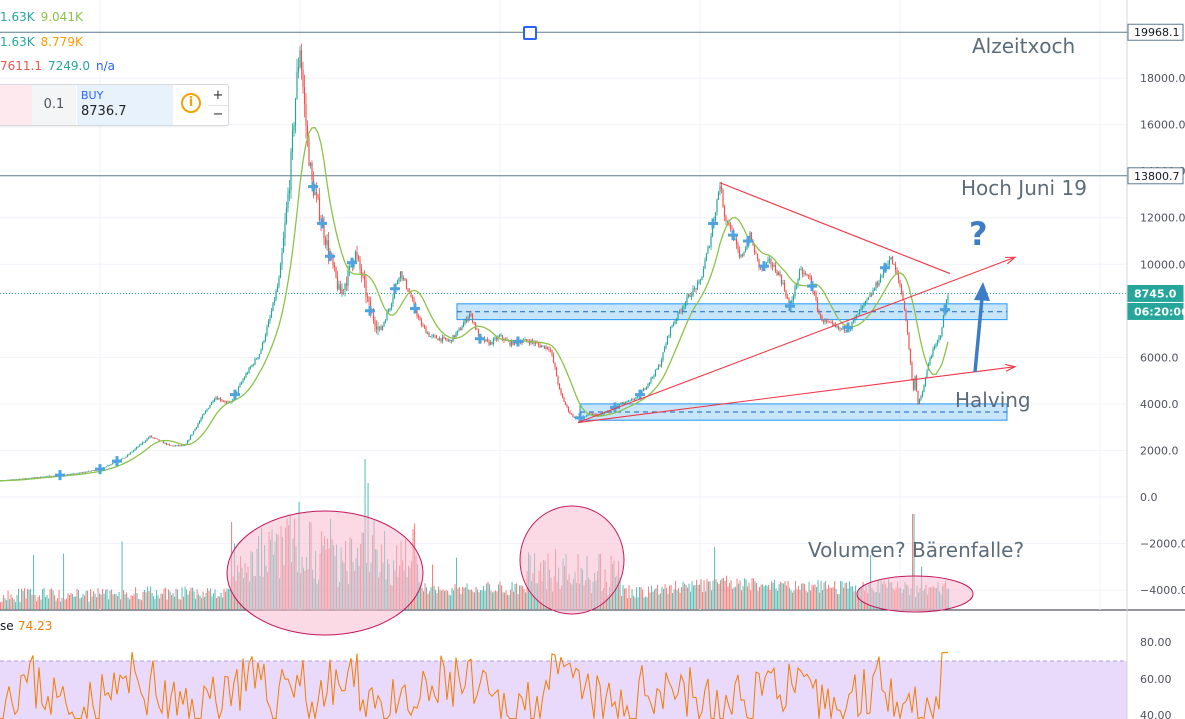 Image resolution: width=1185 pixels, height=719 pixels. I want to click on price-axis-tick: 16000.0, so click(1162, 125).